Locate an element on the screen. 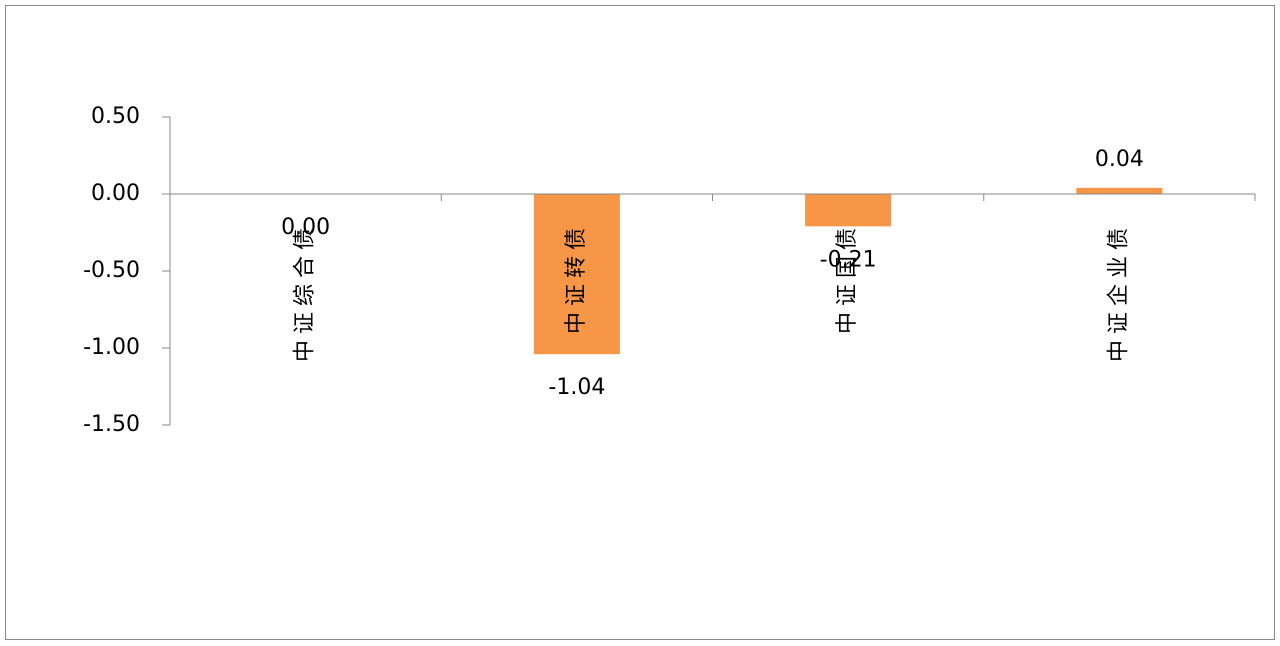 Image resolution: width=1280 pixels, height=646 pixels. x-tick-label: 中证综合债 is located at coordinates (305, 292).